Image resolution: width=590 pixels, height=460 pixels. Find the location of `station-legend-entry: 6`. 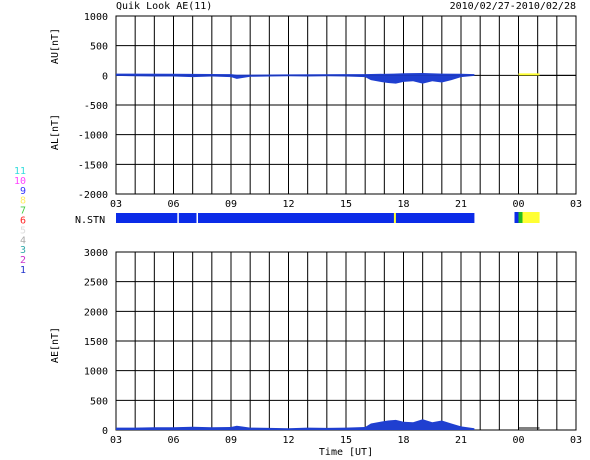

station-legend-entry: 6 is located at coordinates (23, 221).